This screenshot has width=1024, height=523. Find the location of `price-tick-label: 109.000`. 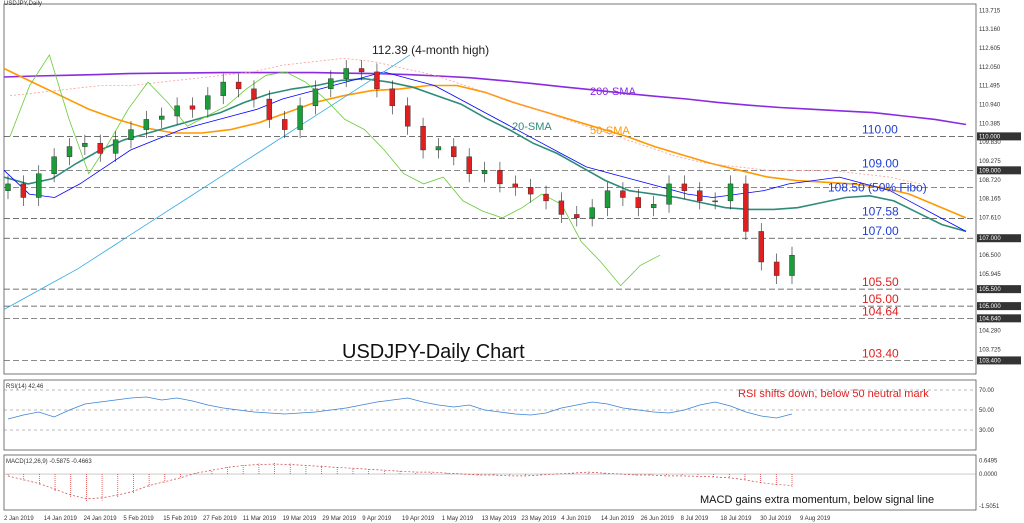

price-tick-label: 109.000 is located at coordinates (990, 171).